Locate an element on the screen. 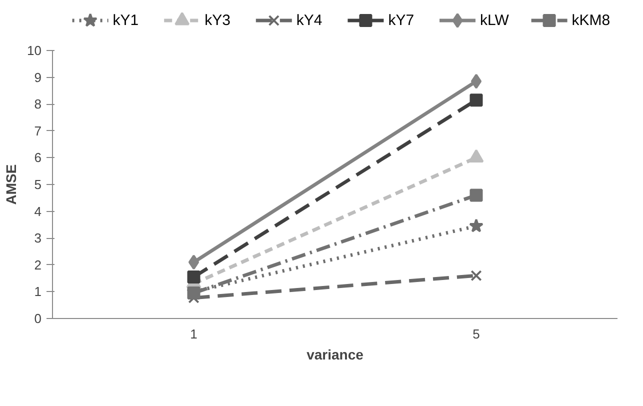 The image size is (643, 406). legend-label: kY7 is located at coordinates (401, 20).